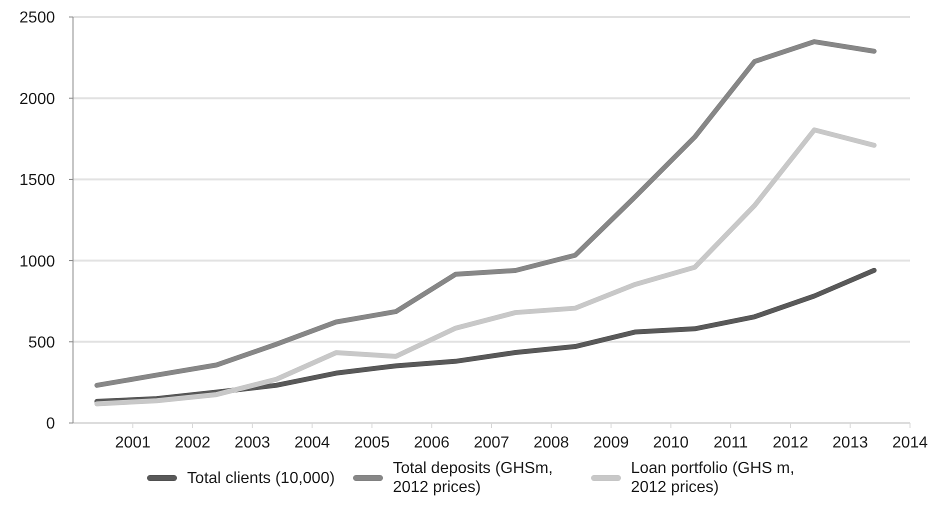  What do you see at coordinates (37, 181) in the screenshot?
I see `y-tick-label: 1500` at bounding box center [37, 181].